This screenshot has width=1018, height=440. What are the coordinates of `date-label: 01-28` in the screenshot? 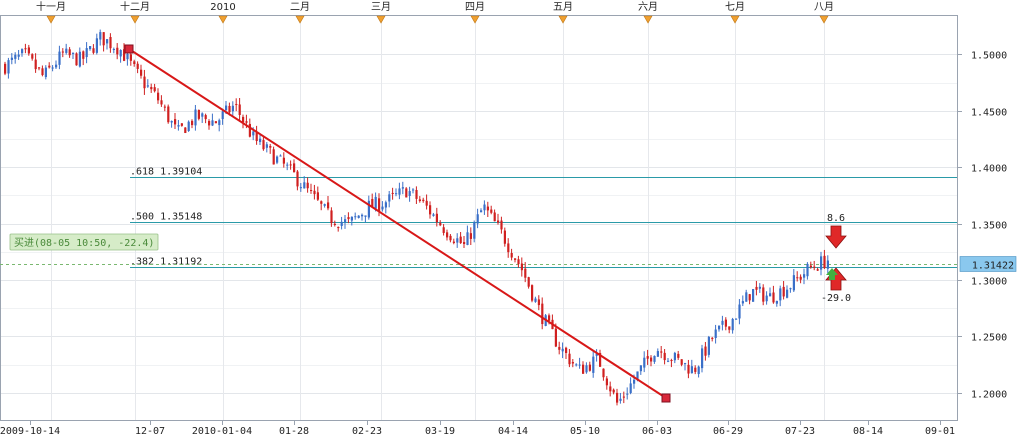 It's located at (294, 431).